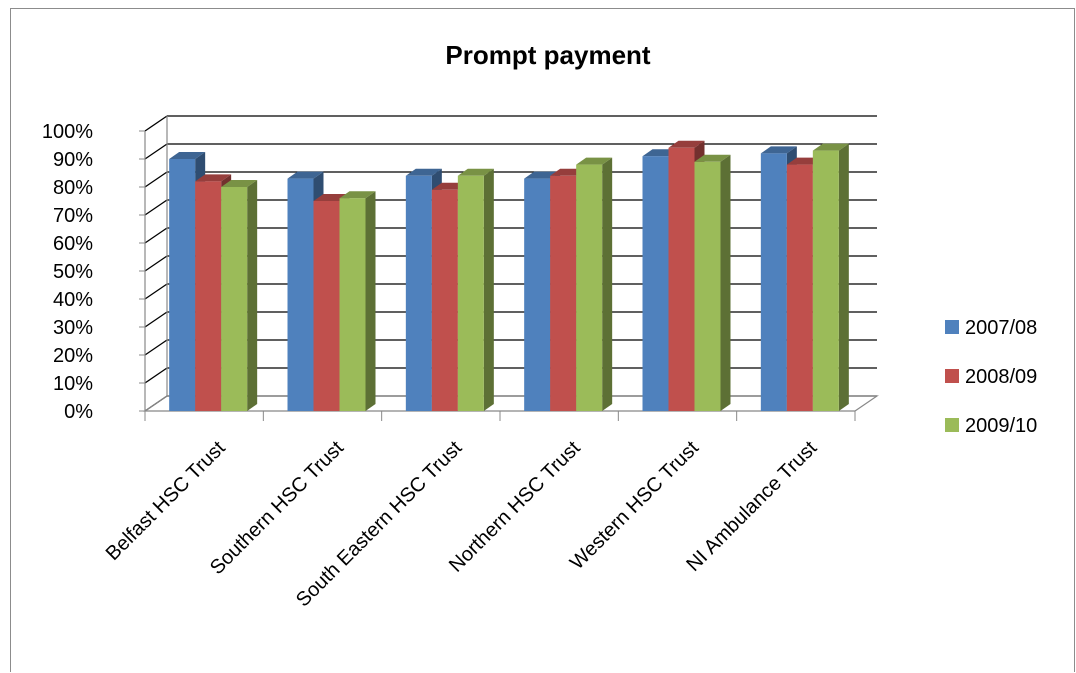 Image resolution: width=1076 pixels, height=673 pixels. I want to click on y-tick-label: 70%, so click(73, 216).